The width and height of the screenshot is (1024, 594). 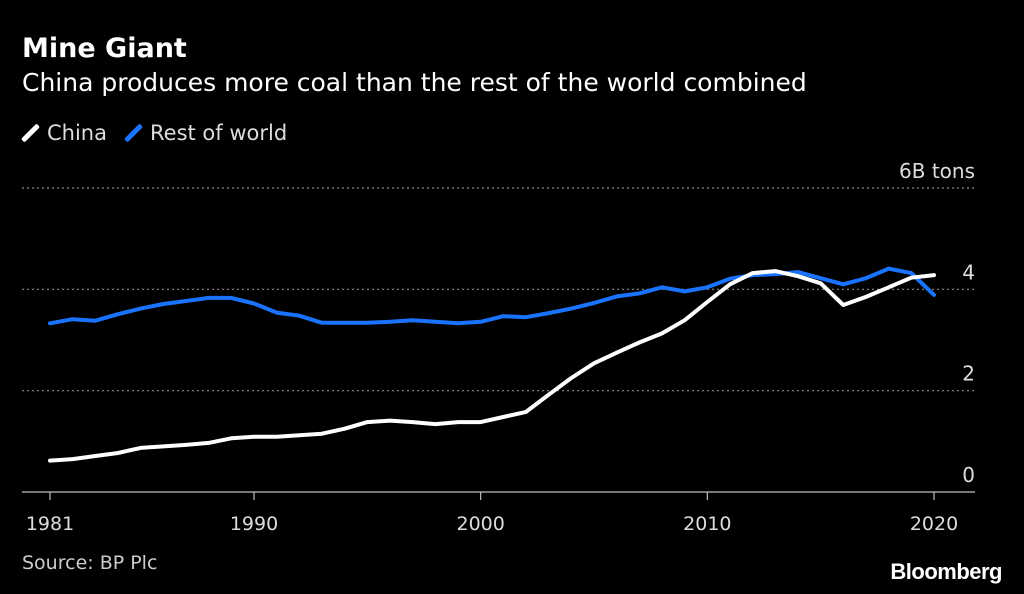 What do you see at coordinates (946, 571) in the screenshot?
I see `bloomberg-logo: Bloomberg` at bounding box center [946, 571].